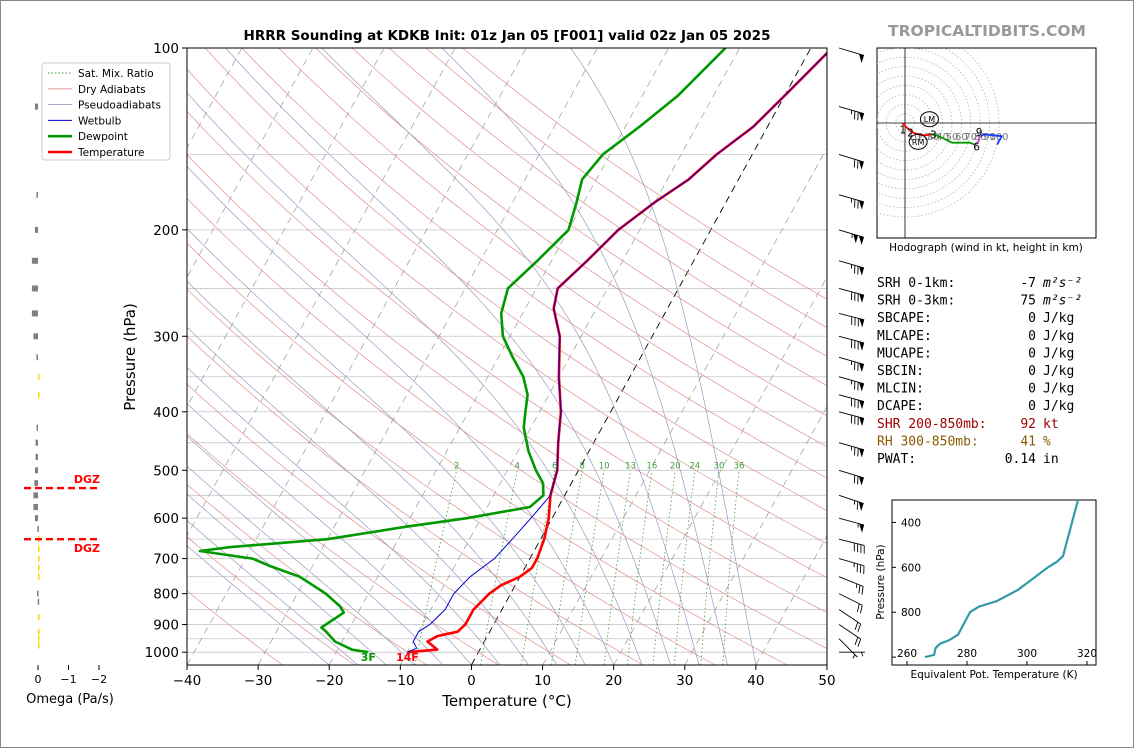 The image size is (1134, 748). I want to click on isotherm-line, so click(286, 228).